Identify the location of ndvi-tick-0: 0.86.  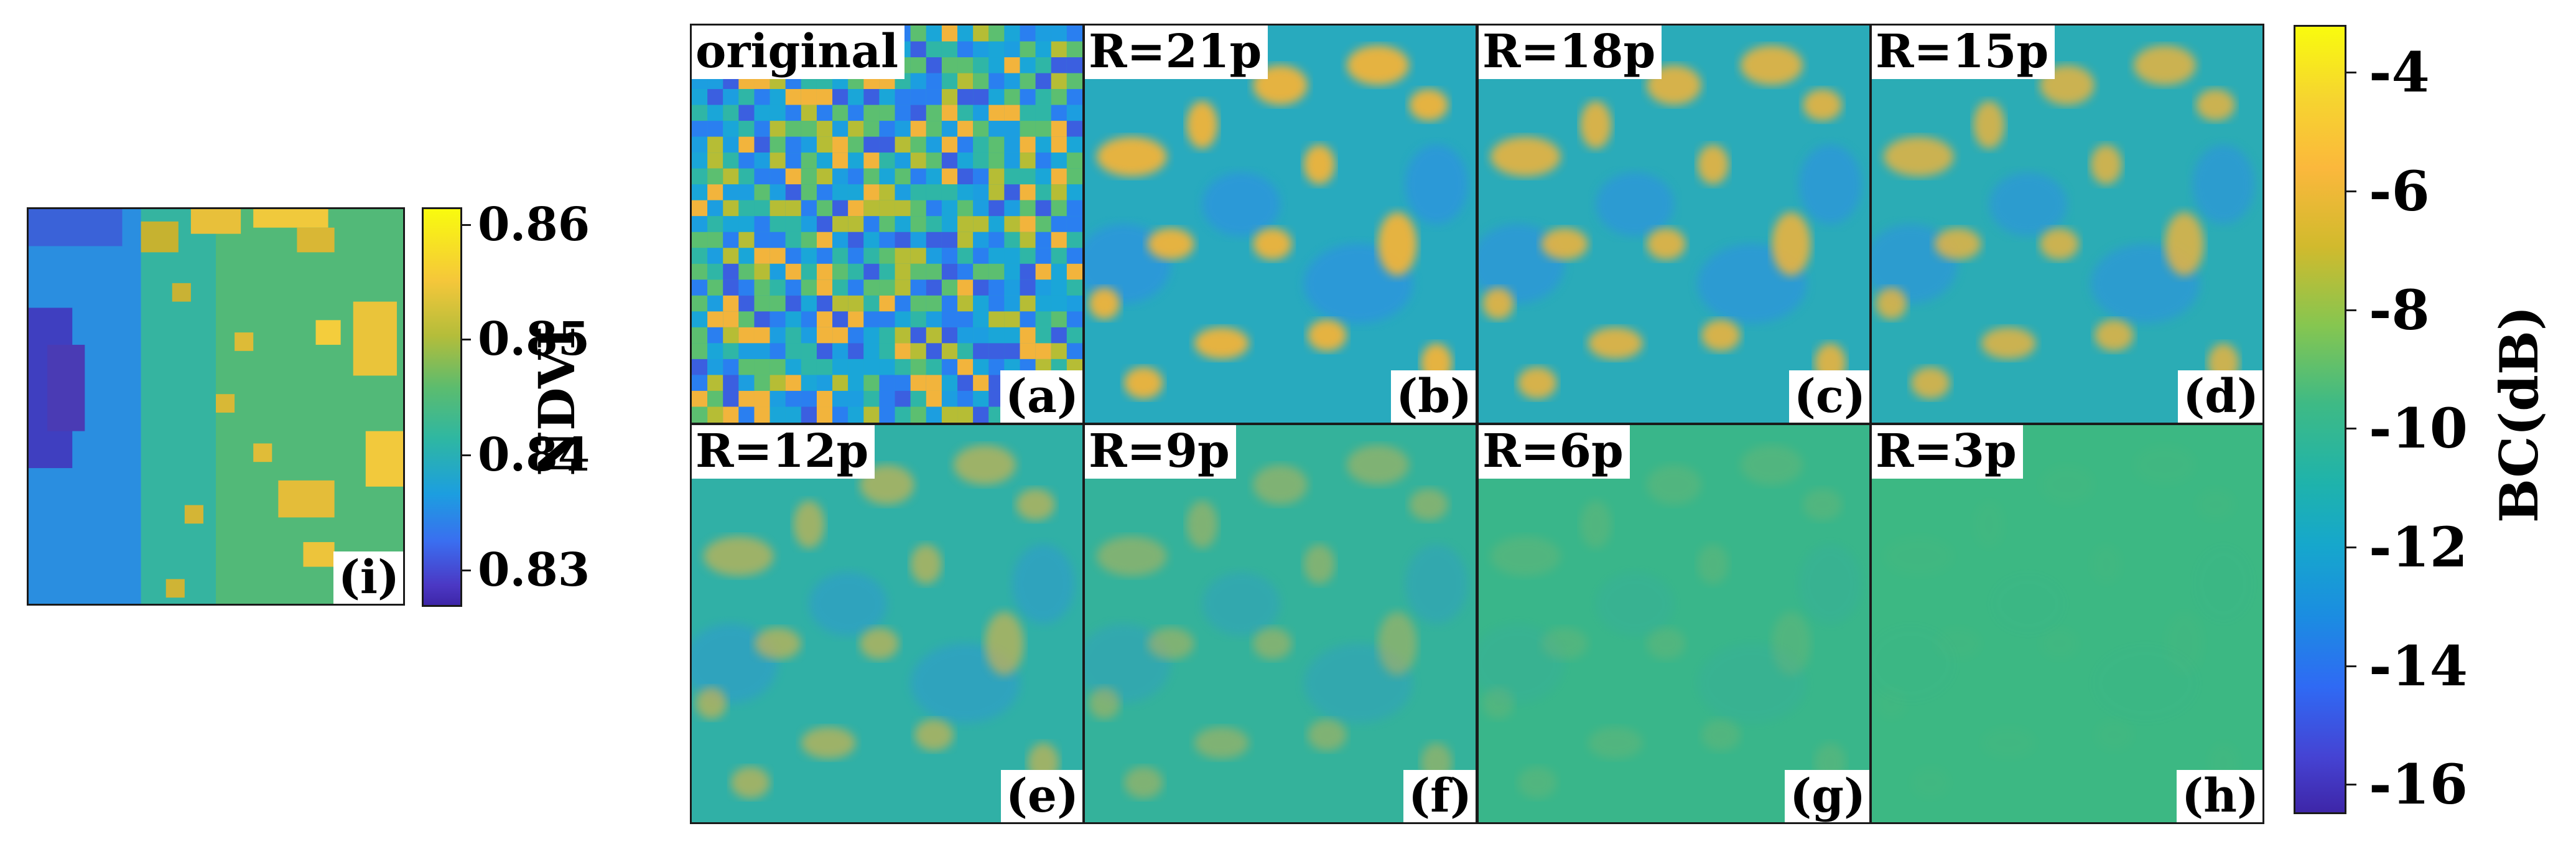
(534, 225).